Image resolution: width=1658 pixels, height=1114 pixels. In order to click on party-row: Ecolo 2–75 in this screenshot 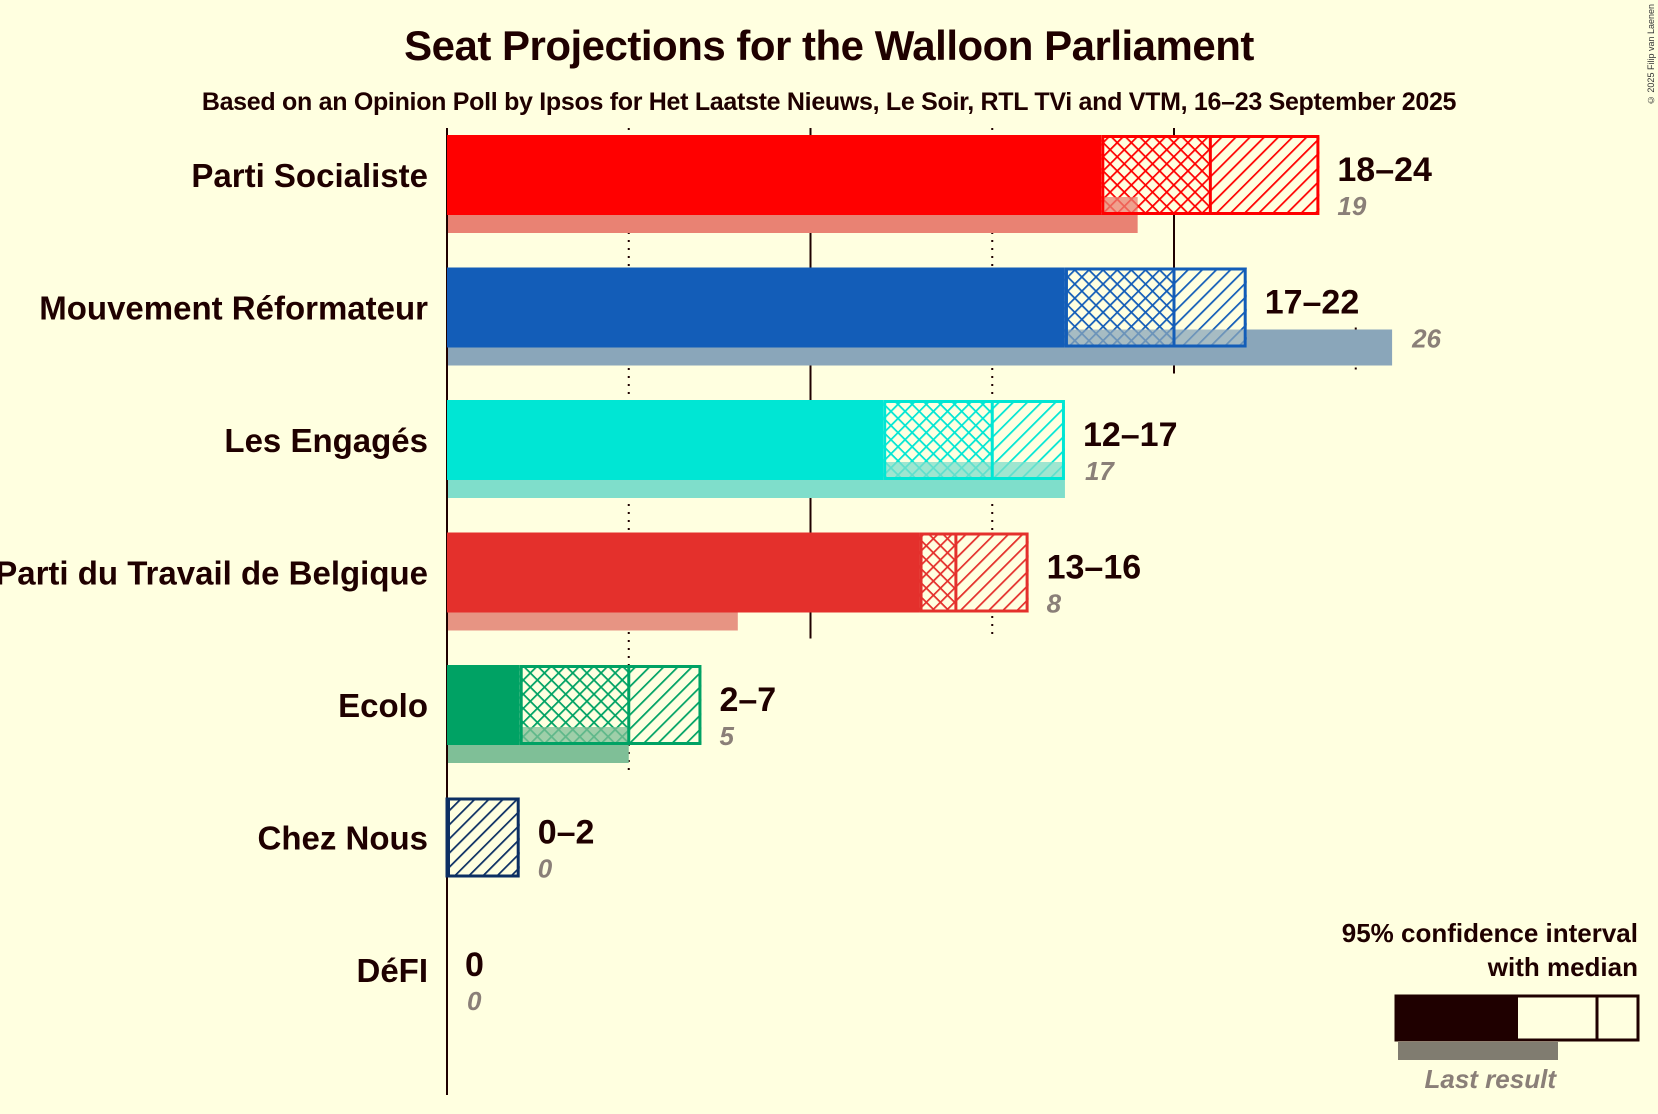, I will do `click(557, 714)`.